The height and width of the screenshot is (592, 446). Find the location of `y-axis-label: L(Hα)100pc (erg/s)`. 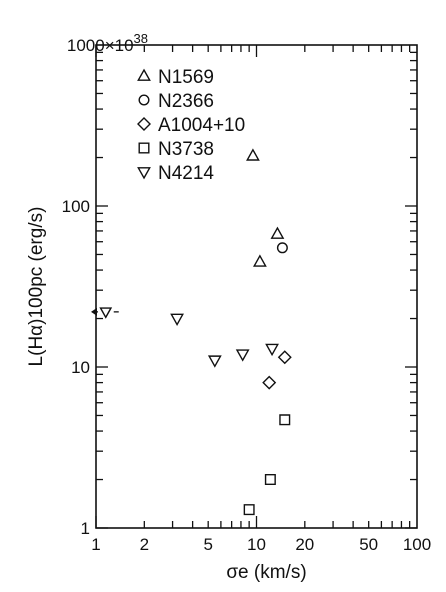

y-axis-label: L(Hα)100pc (erg/s) is located at coordinates (36, 287).